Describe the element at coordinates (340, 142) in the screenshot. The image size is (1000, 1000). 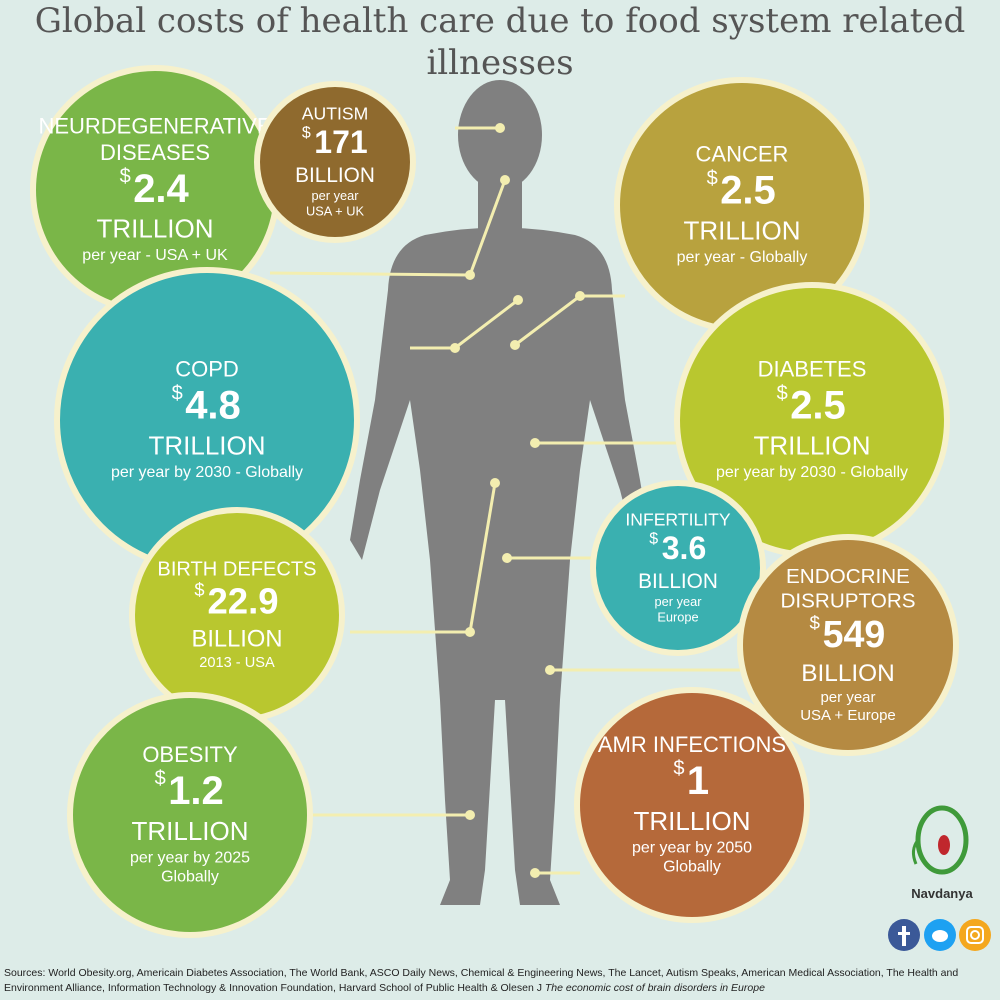
I see `cost-amount: 171` at that location.